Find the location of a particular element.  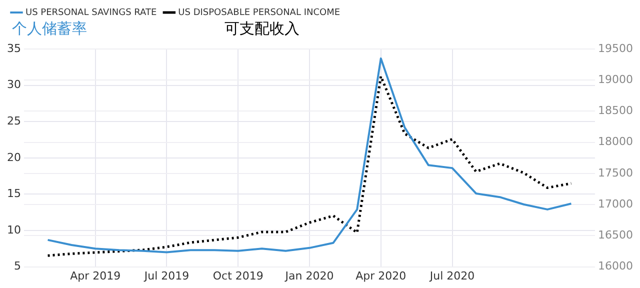

legend-label: US DISPOSABLE PERSONAL INCOME is located at coordinates (259, 13).